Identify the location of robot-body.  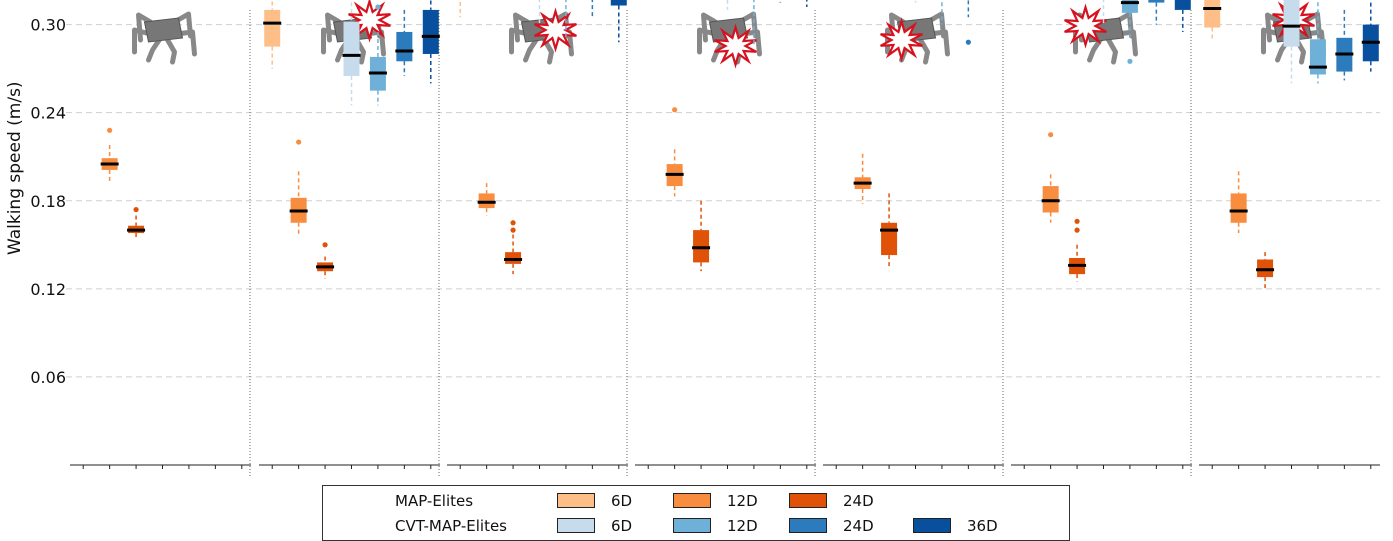
(163, 30).